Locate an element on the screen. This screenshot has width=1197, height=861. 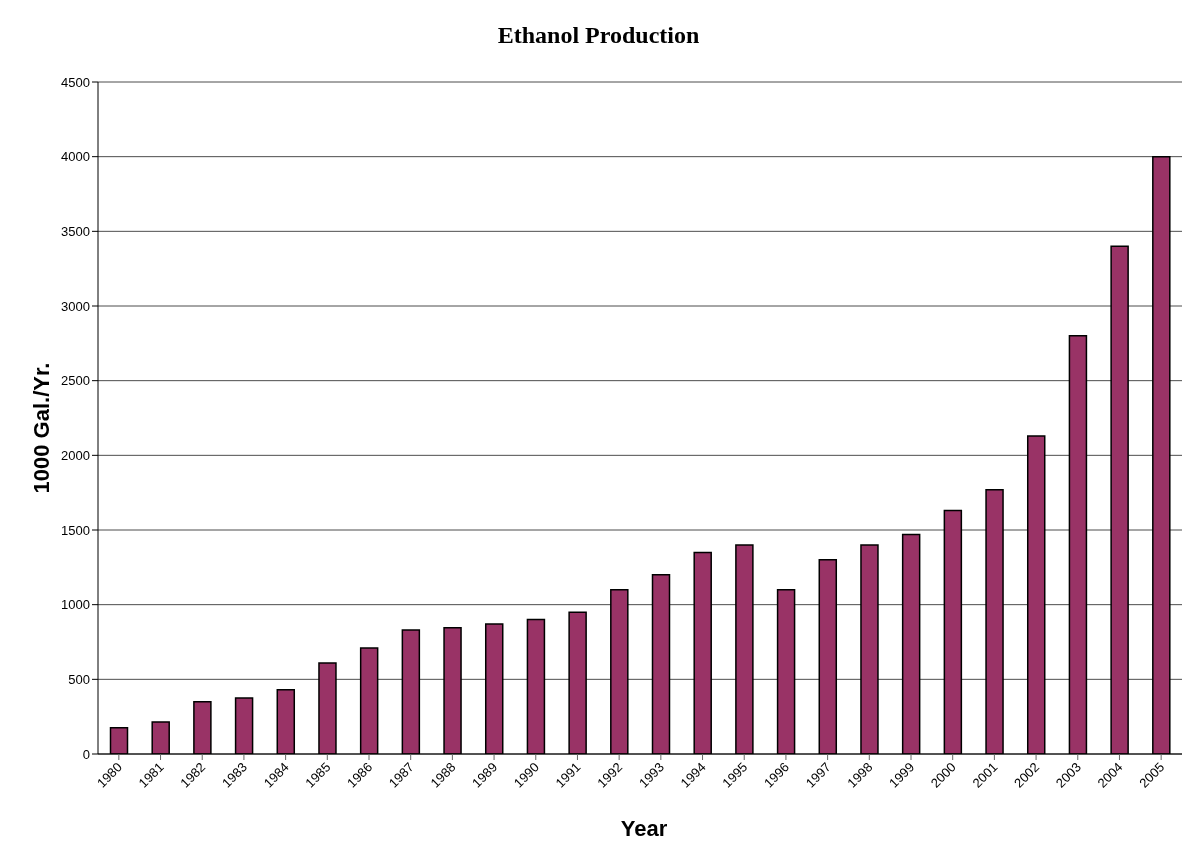
y-tick-label: 1500 is located at coordinates (75, 530).